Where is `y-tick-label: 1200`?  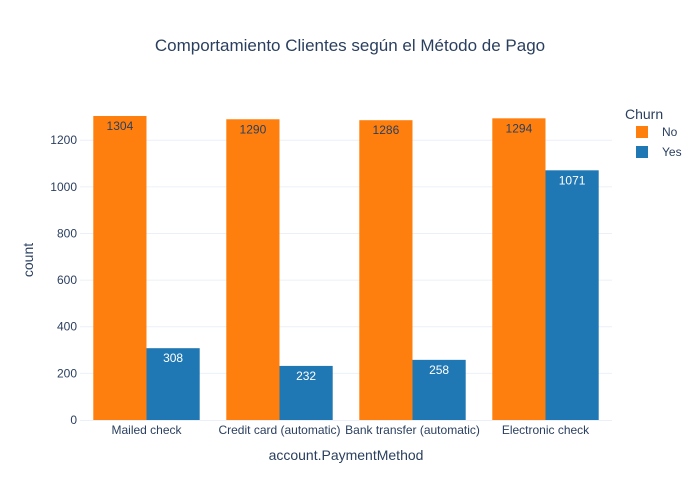
y-tick-label: 1200 is located at coordinates (63, 140).